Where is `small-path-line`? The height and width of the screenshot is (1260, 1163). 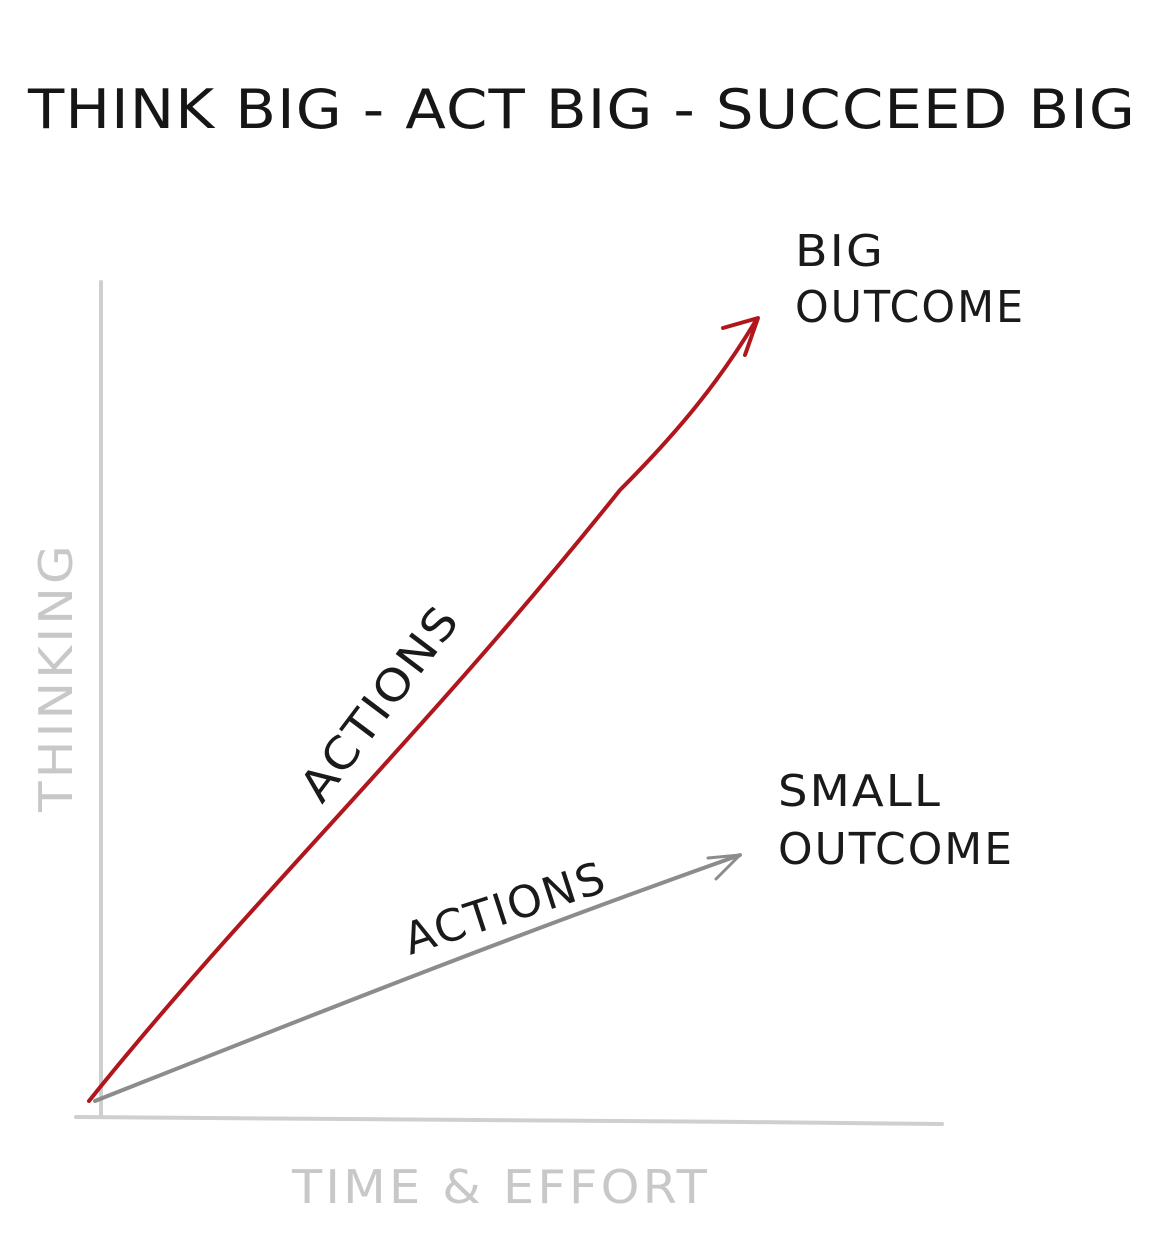 small-path-line is located at coordinates (417, 978).